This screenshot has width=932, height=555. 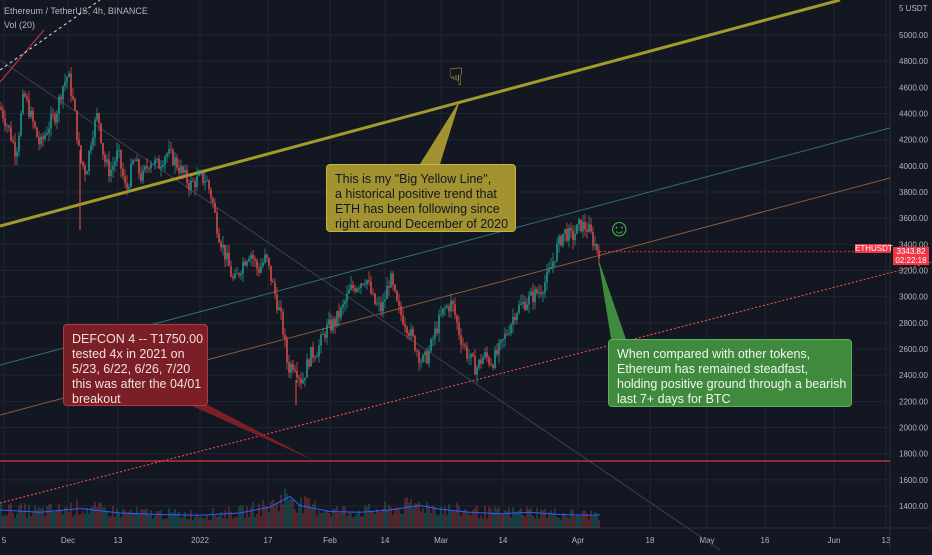 I want to click on y-tick-label: 2800.00, so click(x=913, y=323).